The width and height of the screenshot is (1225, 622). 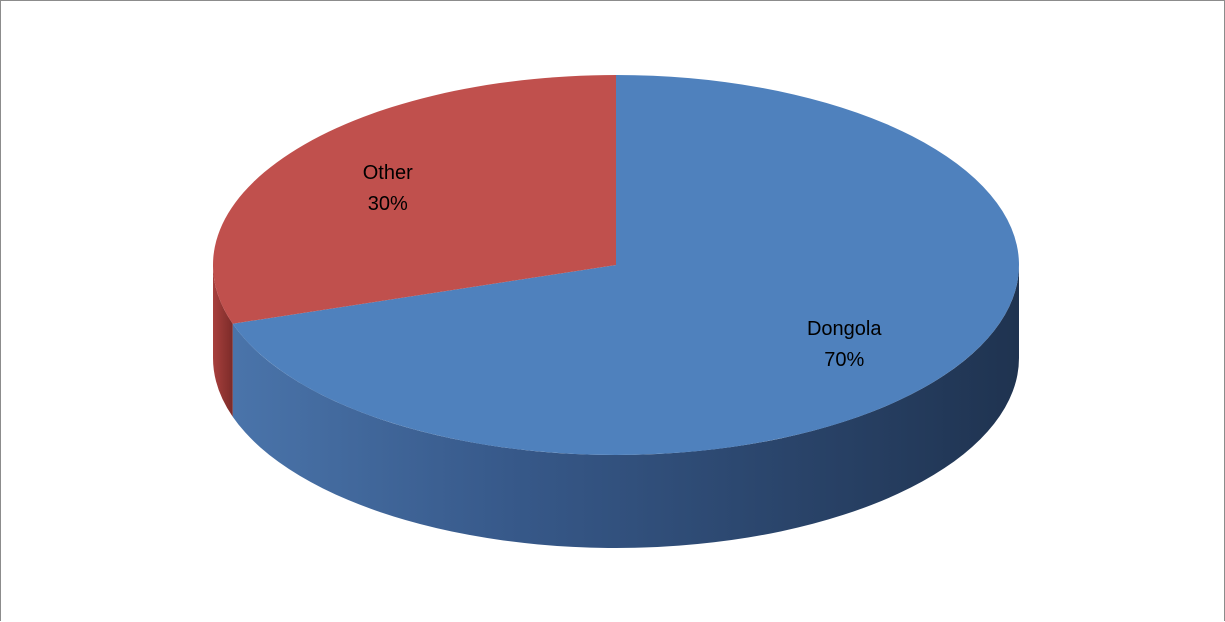 What do you see at coordinates (623, 266) in the screenshot?
I see `pie-label-layer: Dongola 70% Other 30%` at bounding box center [623, 266].